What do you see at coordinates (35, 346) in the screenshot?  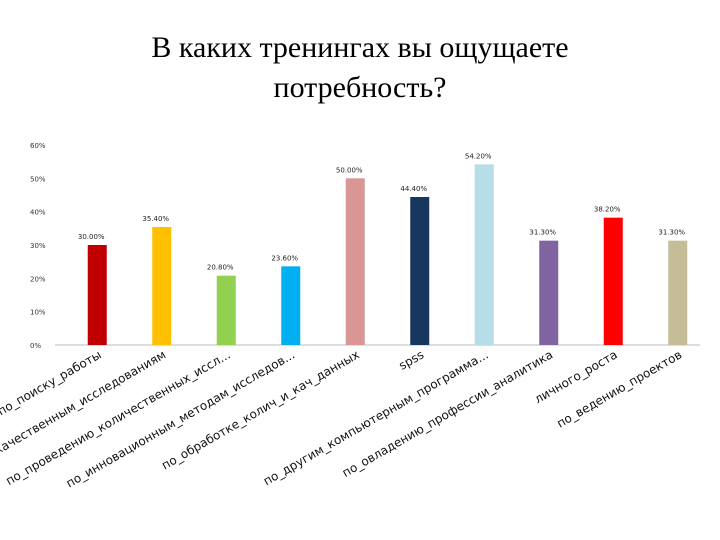 I see `y-tick-label: 0%` at bounding box center [35, 346].